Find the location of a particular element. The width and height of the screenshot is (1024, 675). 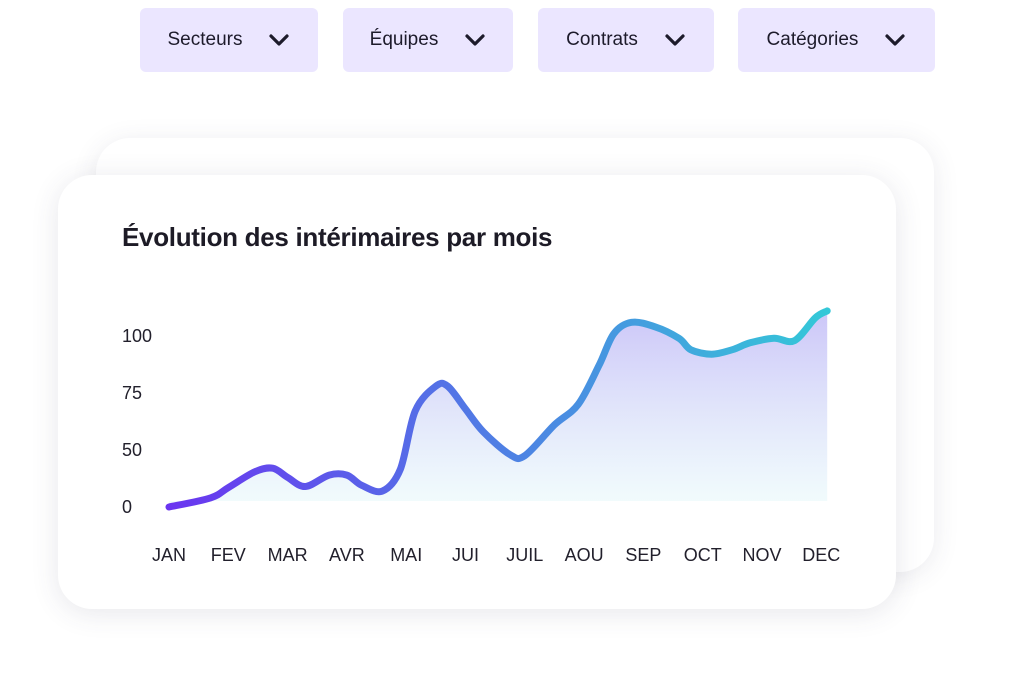

filter-categories-dropdown: Catégories is located at coordinates (836, 40).